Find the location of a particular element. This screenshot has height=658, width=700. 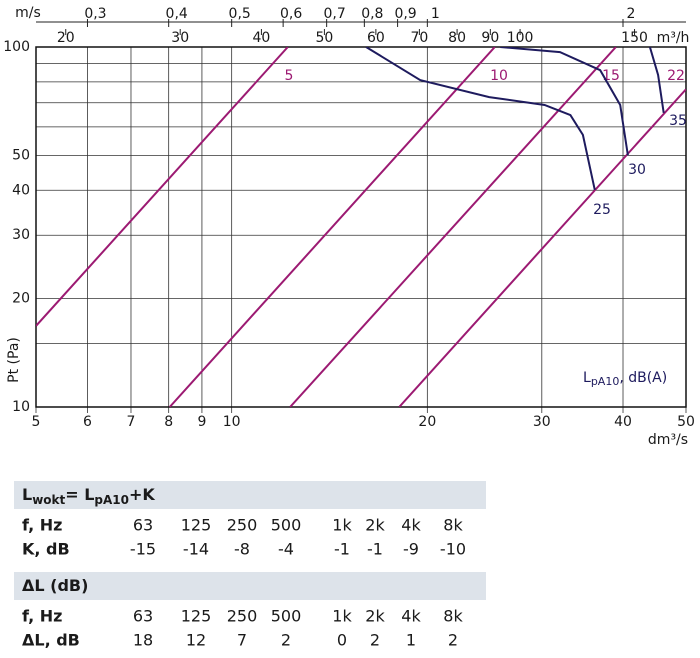

title-part: wokt is located at coordinates (48, 500).